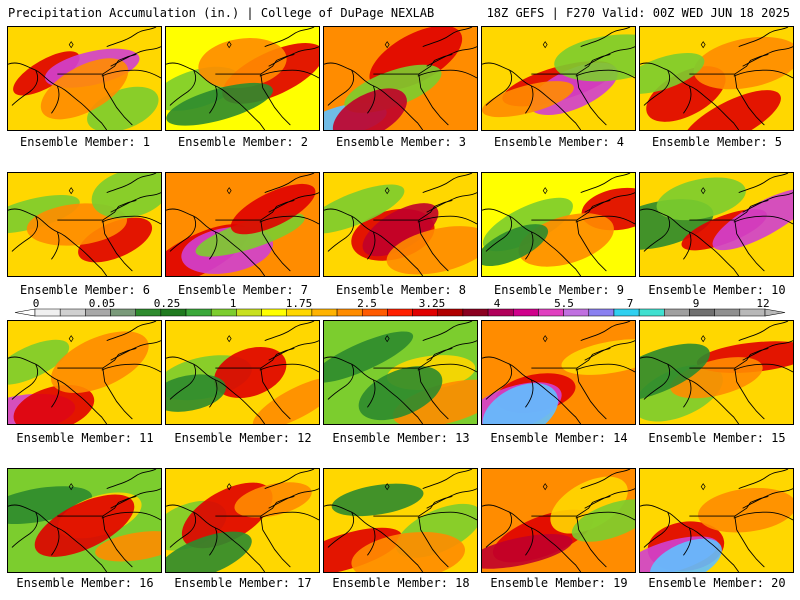 The height and width of the screenshot is (600, 800). I want to click on ensemble-member-label: Ensemble Member: 9, so click(559, 290).